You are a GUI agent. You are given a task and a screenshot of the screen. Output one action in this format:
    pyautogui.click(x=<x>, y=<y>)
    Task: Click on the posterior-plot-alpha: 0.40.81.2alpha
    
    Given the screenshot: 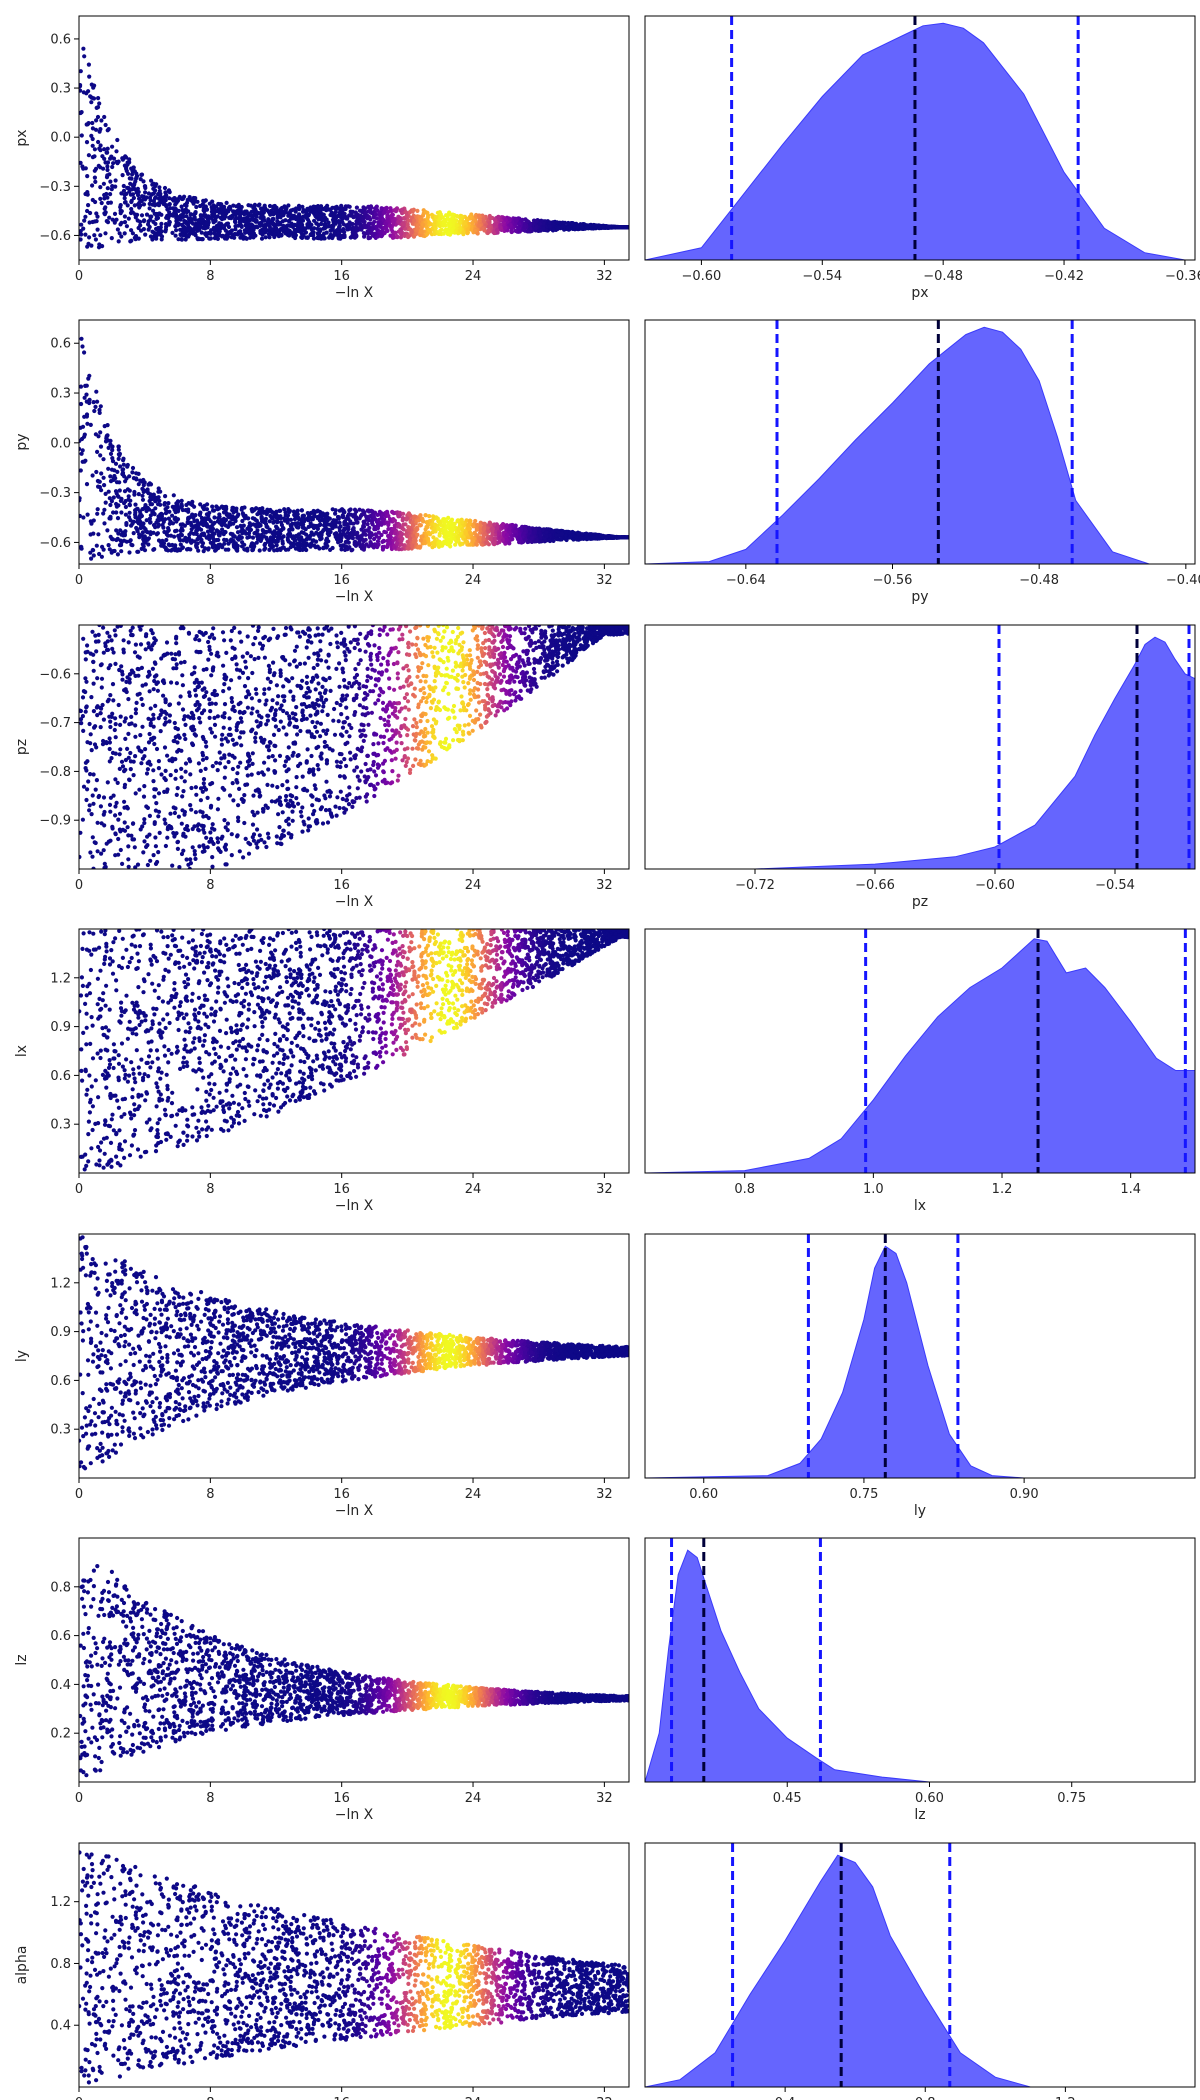 What is the action you would take?
    pyautogui.click(x=920, y=1971)
    